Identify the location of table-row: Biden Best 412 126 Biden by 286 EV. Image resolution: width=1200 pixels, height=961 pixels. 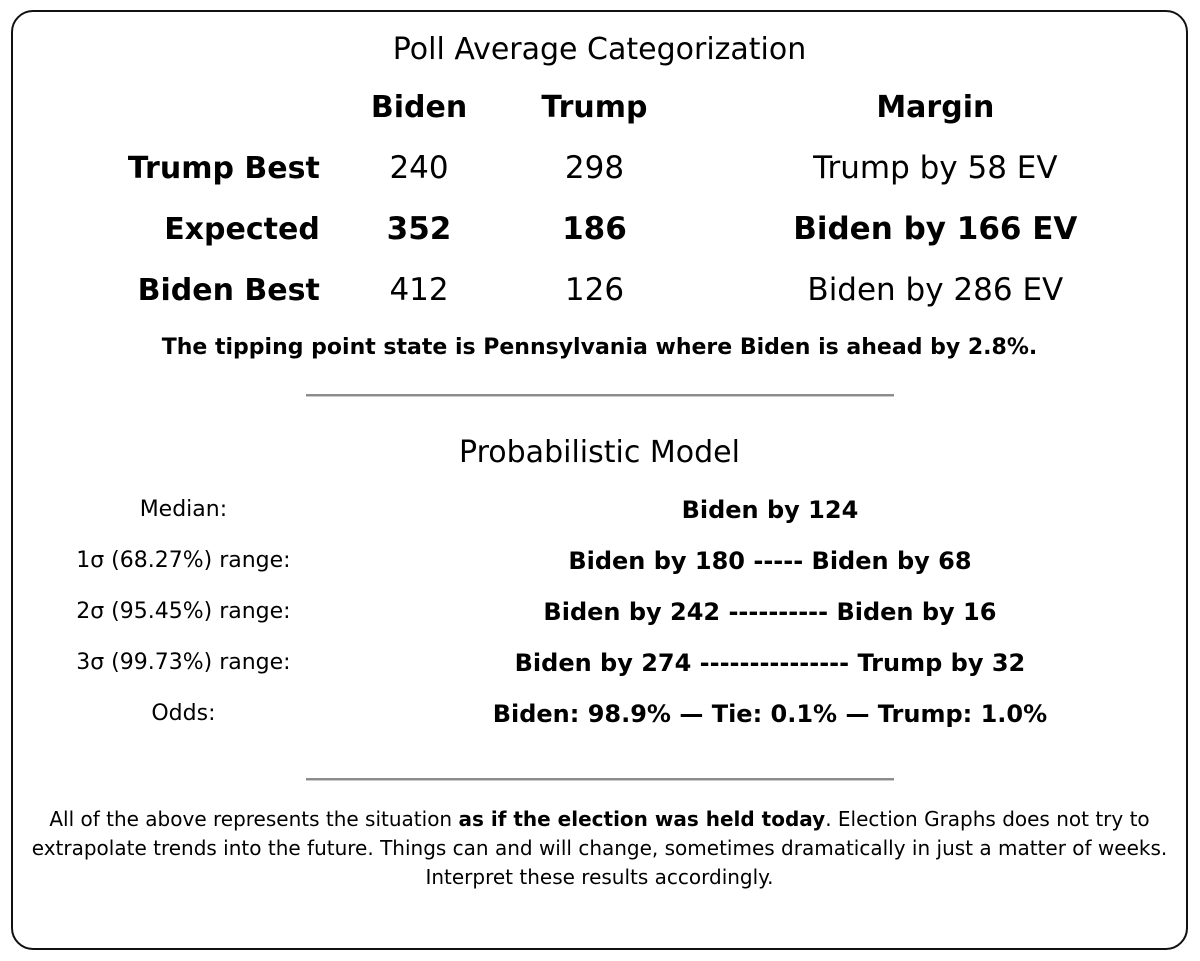
(599, 290).